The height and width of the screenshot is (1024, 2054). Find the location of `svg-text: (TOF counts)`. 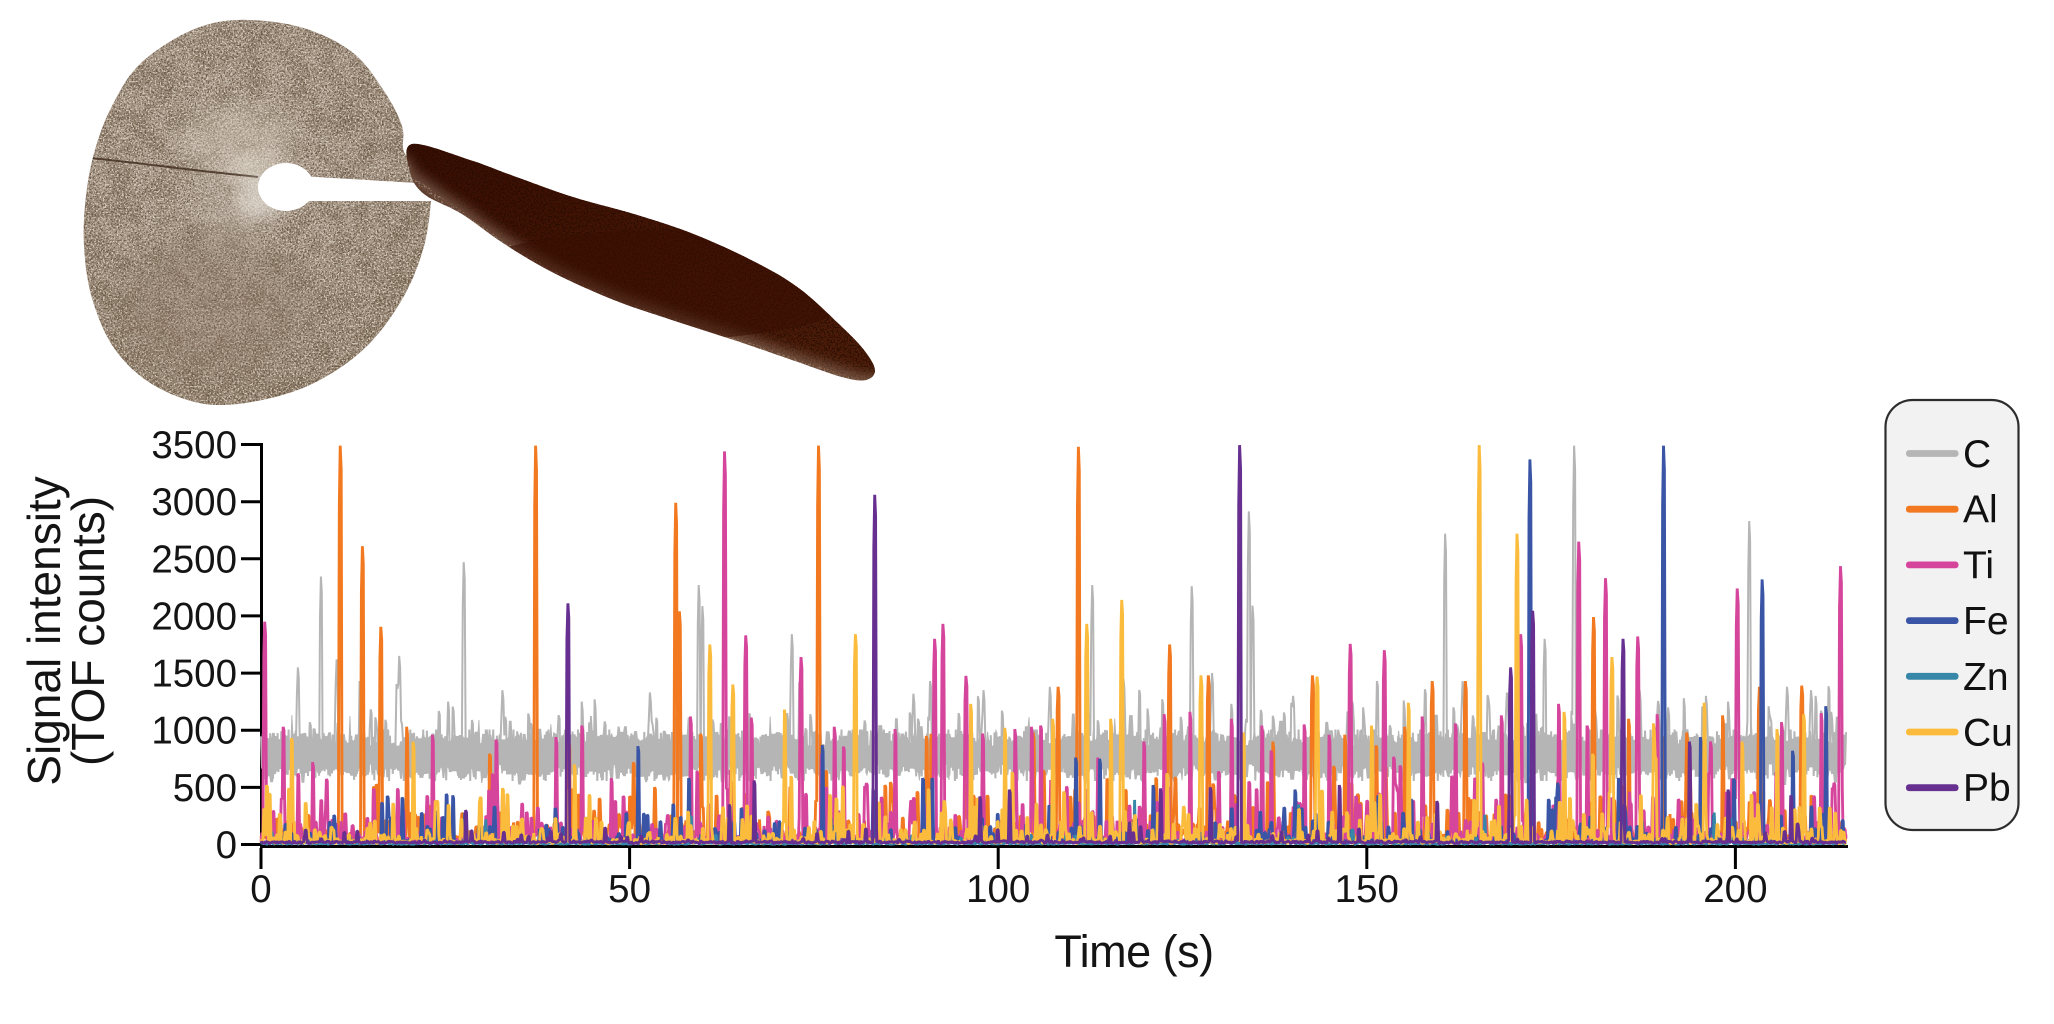

svg-text: (TOF counts) is located at coordinates (88, 631).